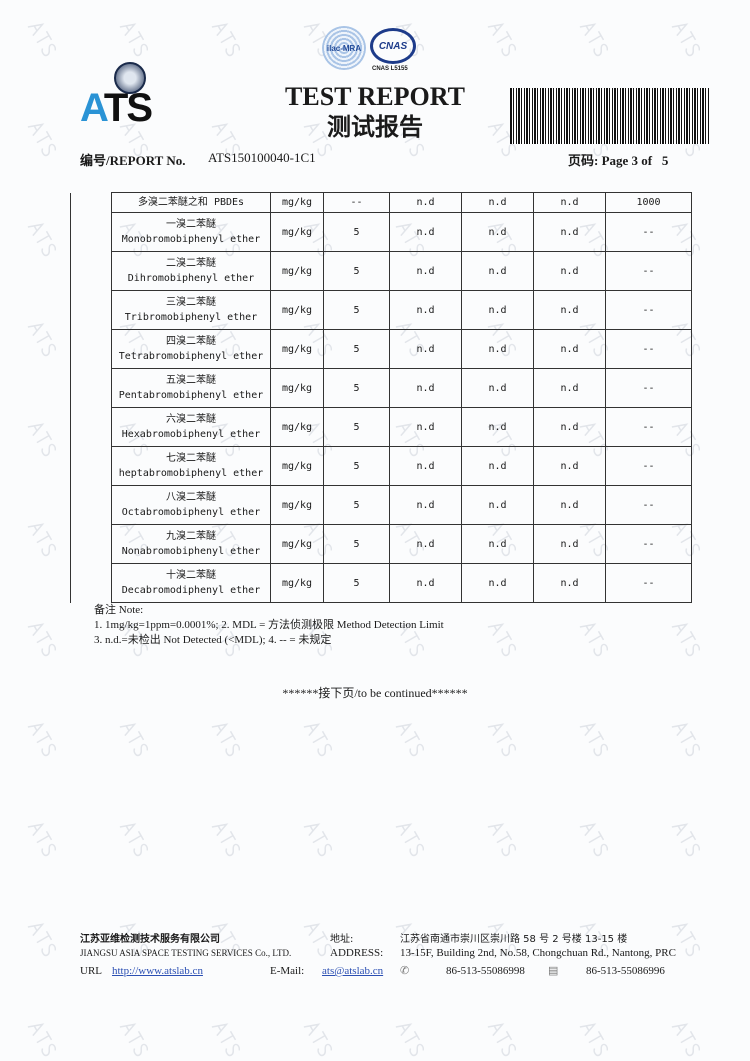  Describe the element at coordinates (375, 127) in the screenshot. I see `title-cn: 测试报告` at that location.